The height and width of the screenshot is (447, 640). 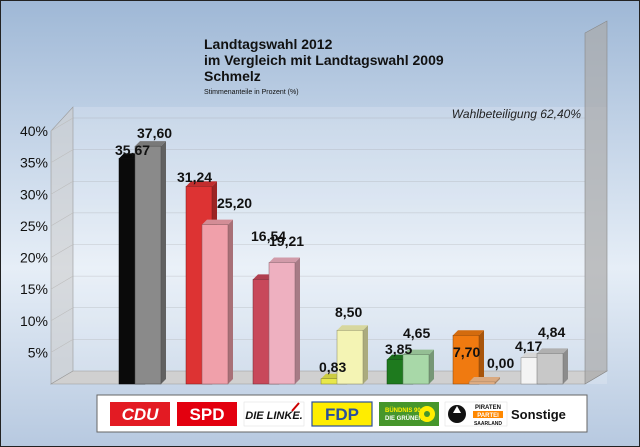 I want to click on chart-subtitle-2: Schmelz, so click(x=232, y=76).